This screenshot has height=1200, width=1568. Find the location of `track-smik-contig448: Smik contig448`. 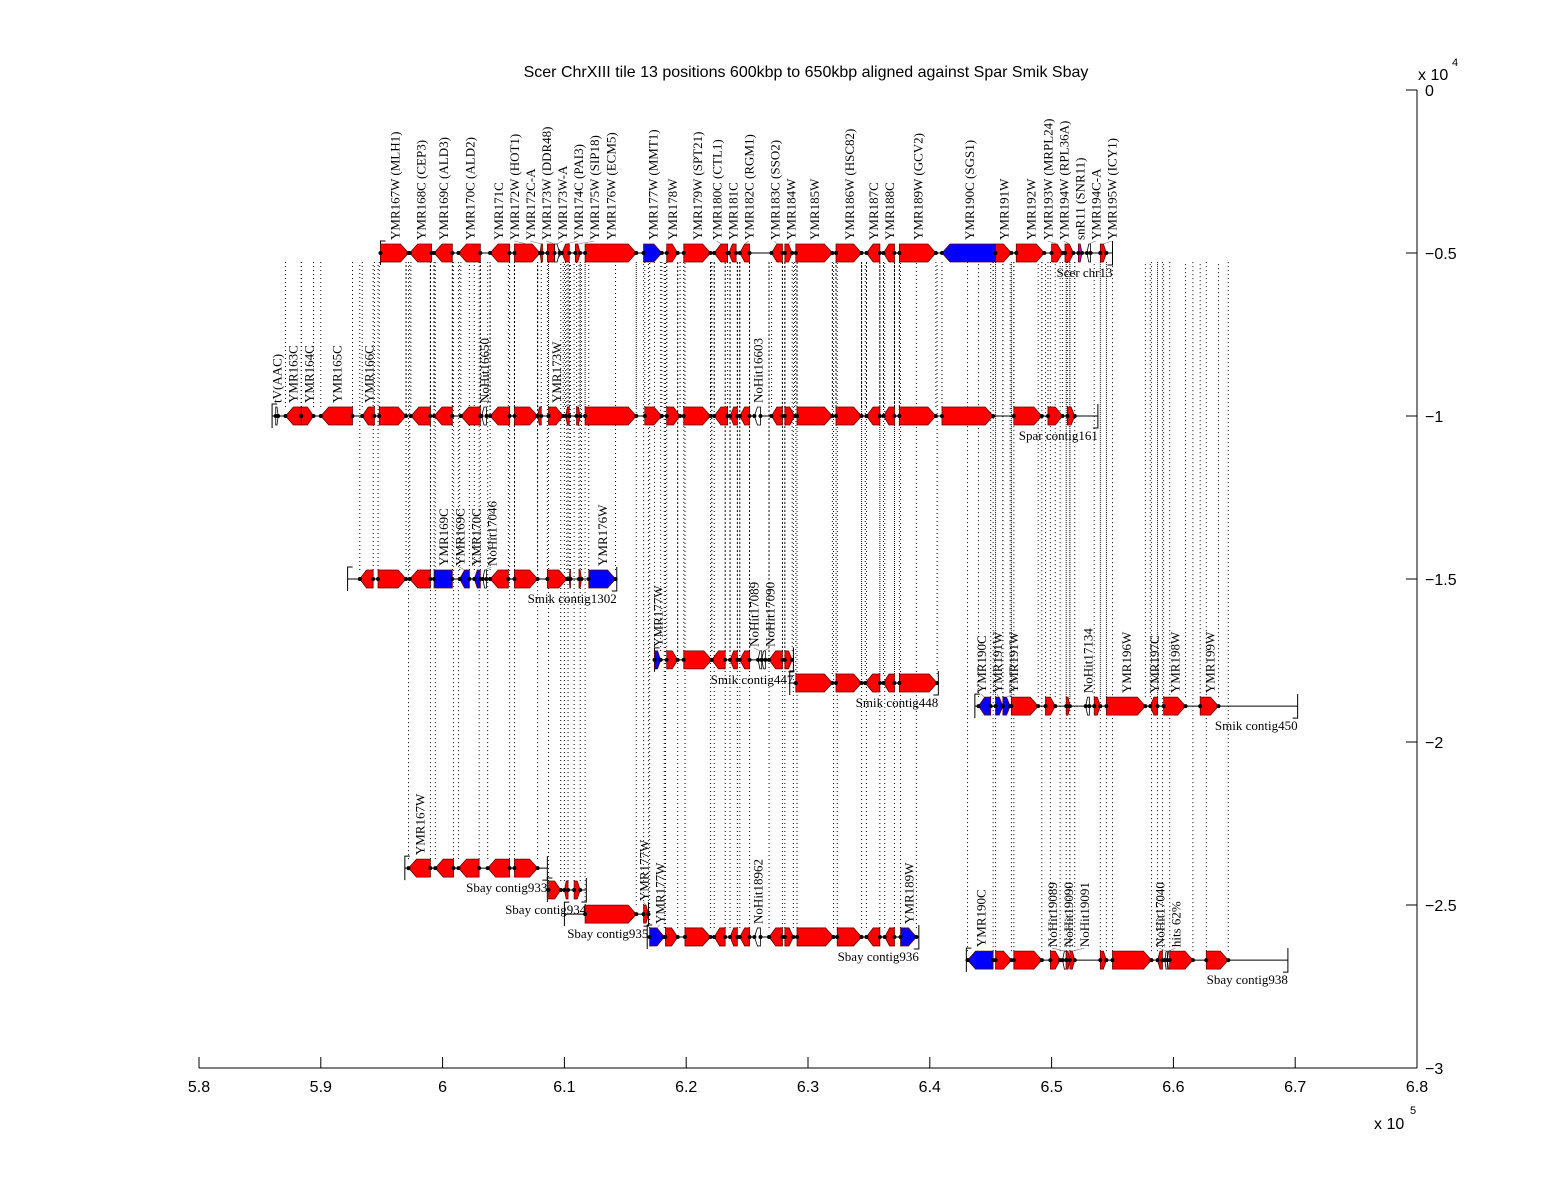

track-smik-contig448: Smik contig448 is located at coordinates (864, 690).